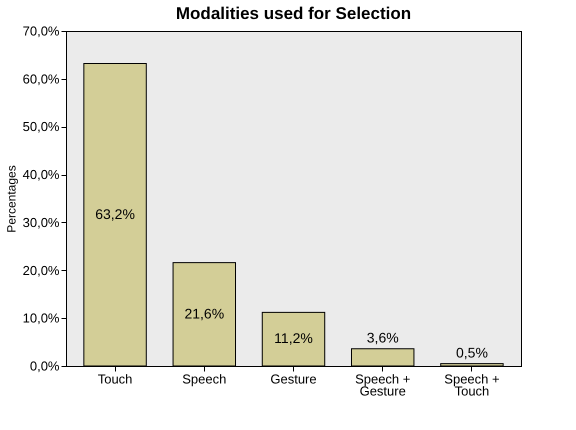 The height and width of the screenshot is (430, 576). What do you see at coordinates (382, 385) in the screenshot?
I see `x-tick-label: Speech + Gesture` at bounding box center [382, 385].